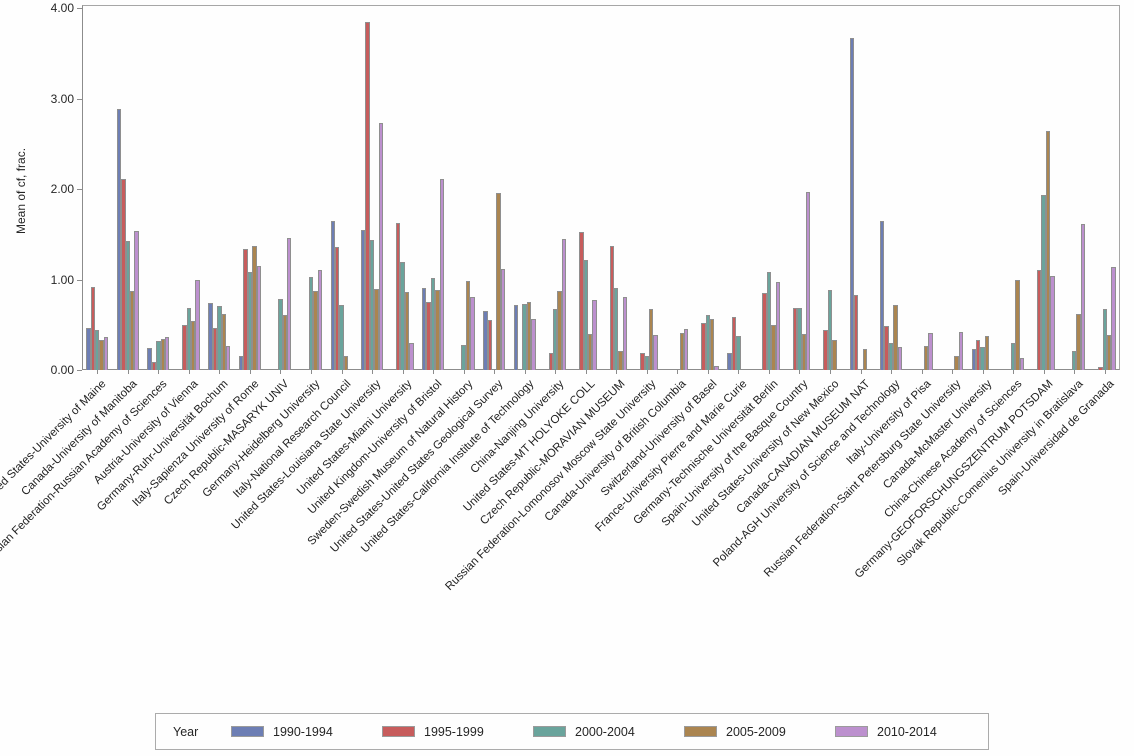 The image size is (1134, 756). What do you see at coordinates (186, 731) in the screenshot?
I see `legend-title: Year` at bounding box center [186, 731].